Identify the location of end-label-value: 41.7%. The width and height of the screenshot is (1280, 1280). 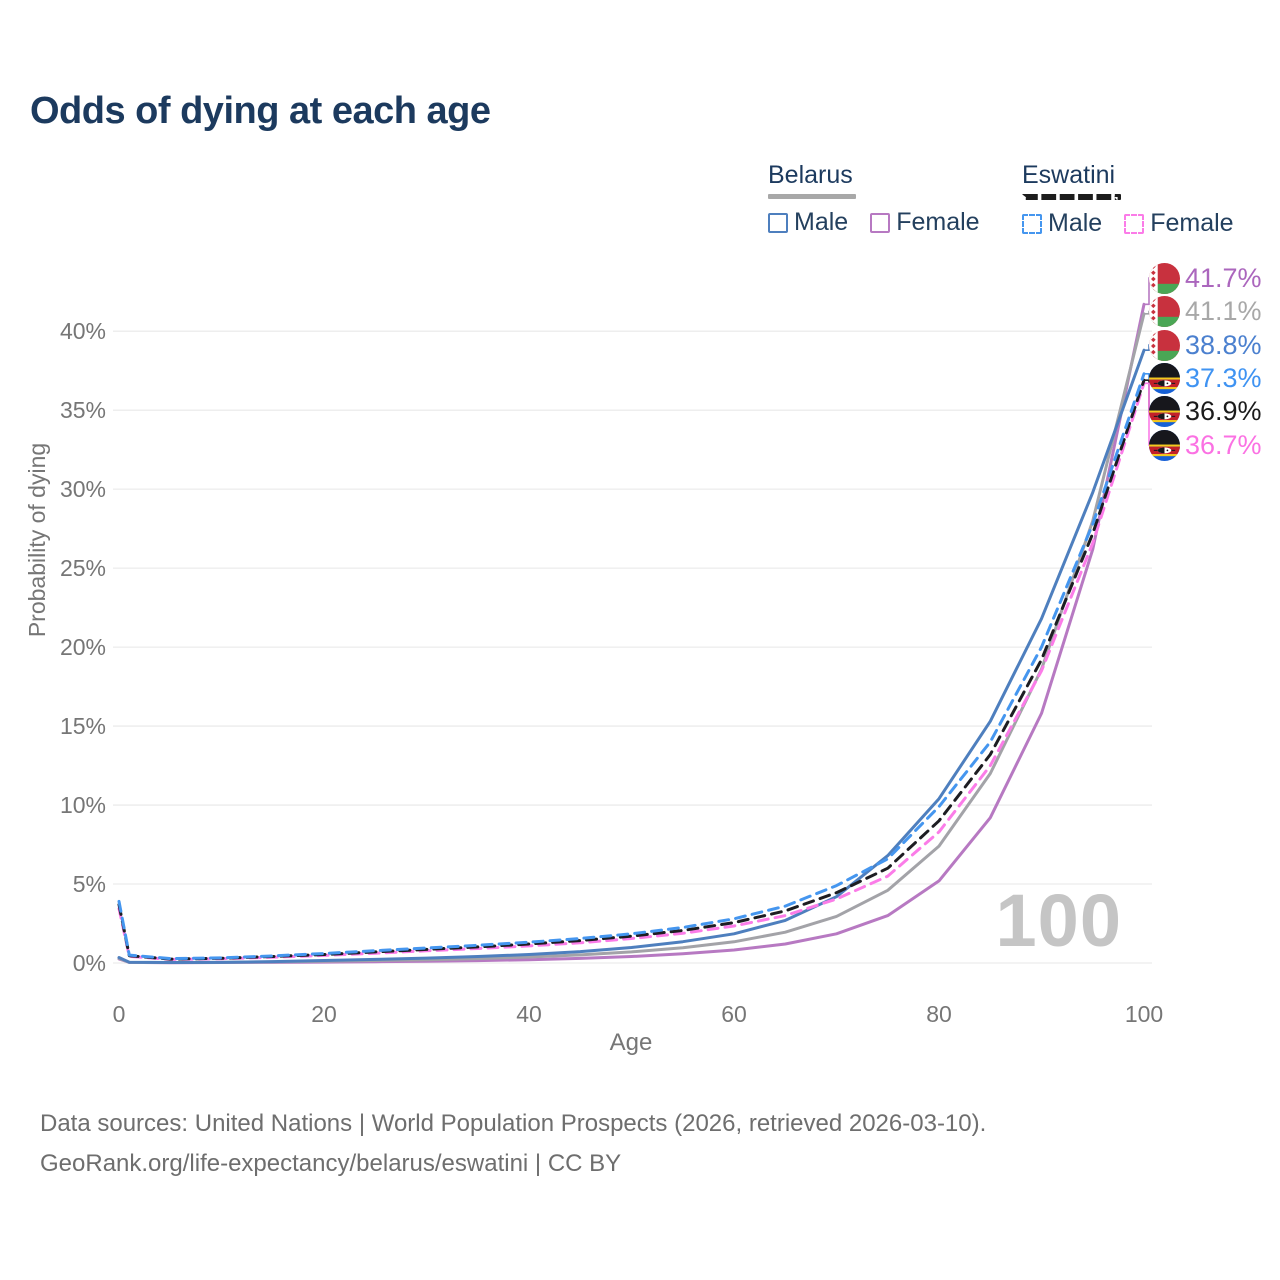
(1223, 277).